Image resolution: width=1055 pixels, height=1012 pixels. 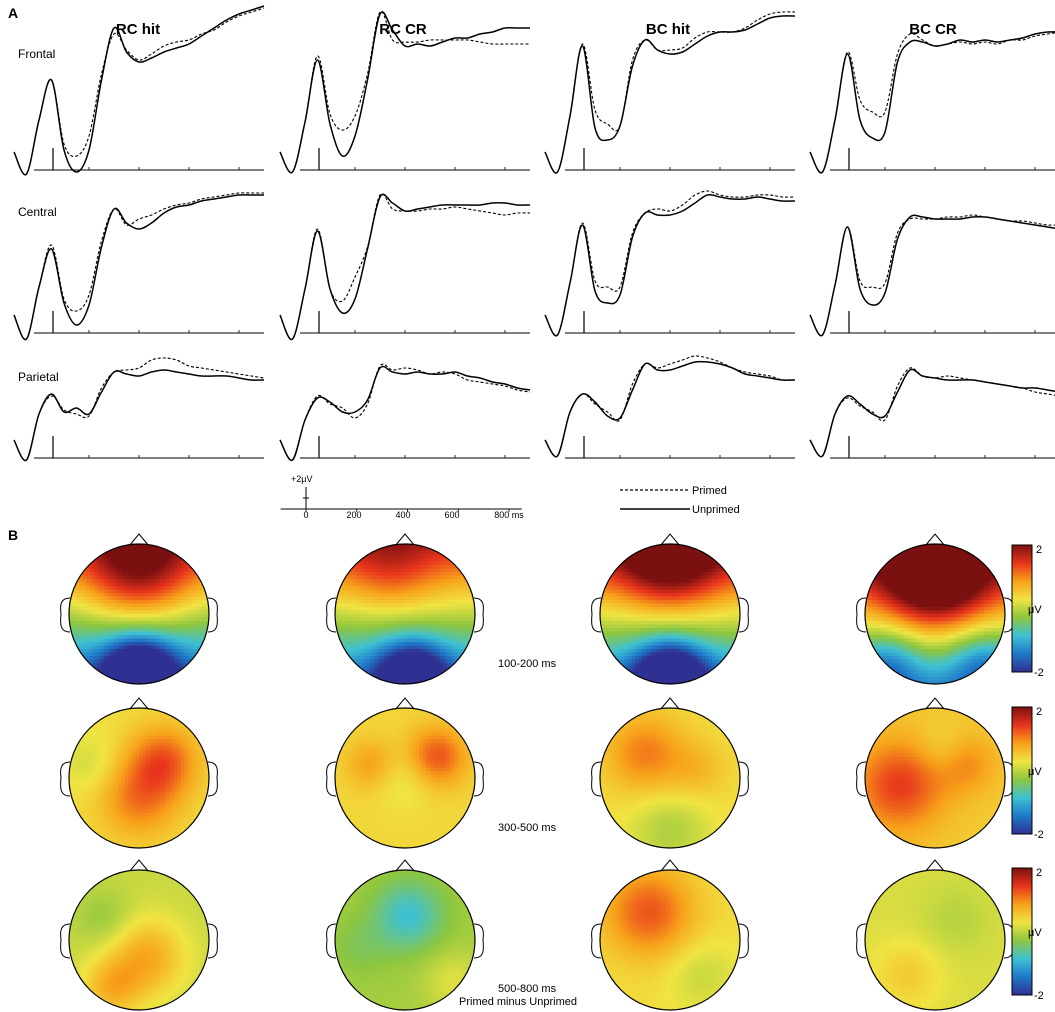 I want to click on waveform-unprimed-rc-hit-central, so click(x=138, y=267).